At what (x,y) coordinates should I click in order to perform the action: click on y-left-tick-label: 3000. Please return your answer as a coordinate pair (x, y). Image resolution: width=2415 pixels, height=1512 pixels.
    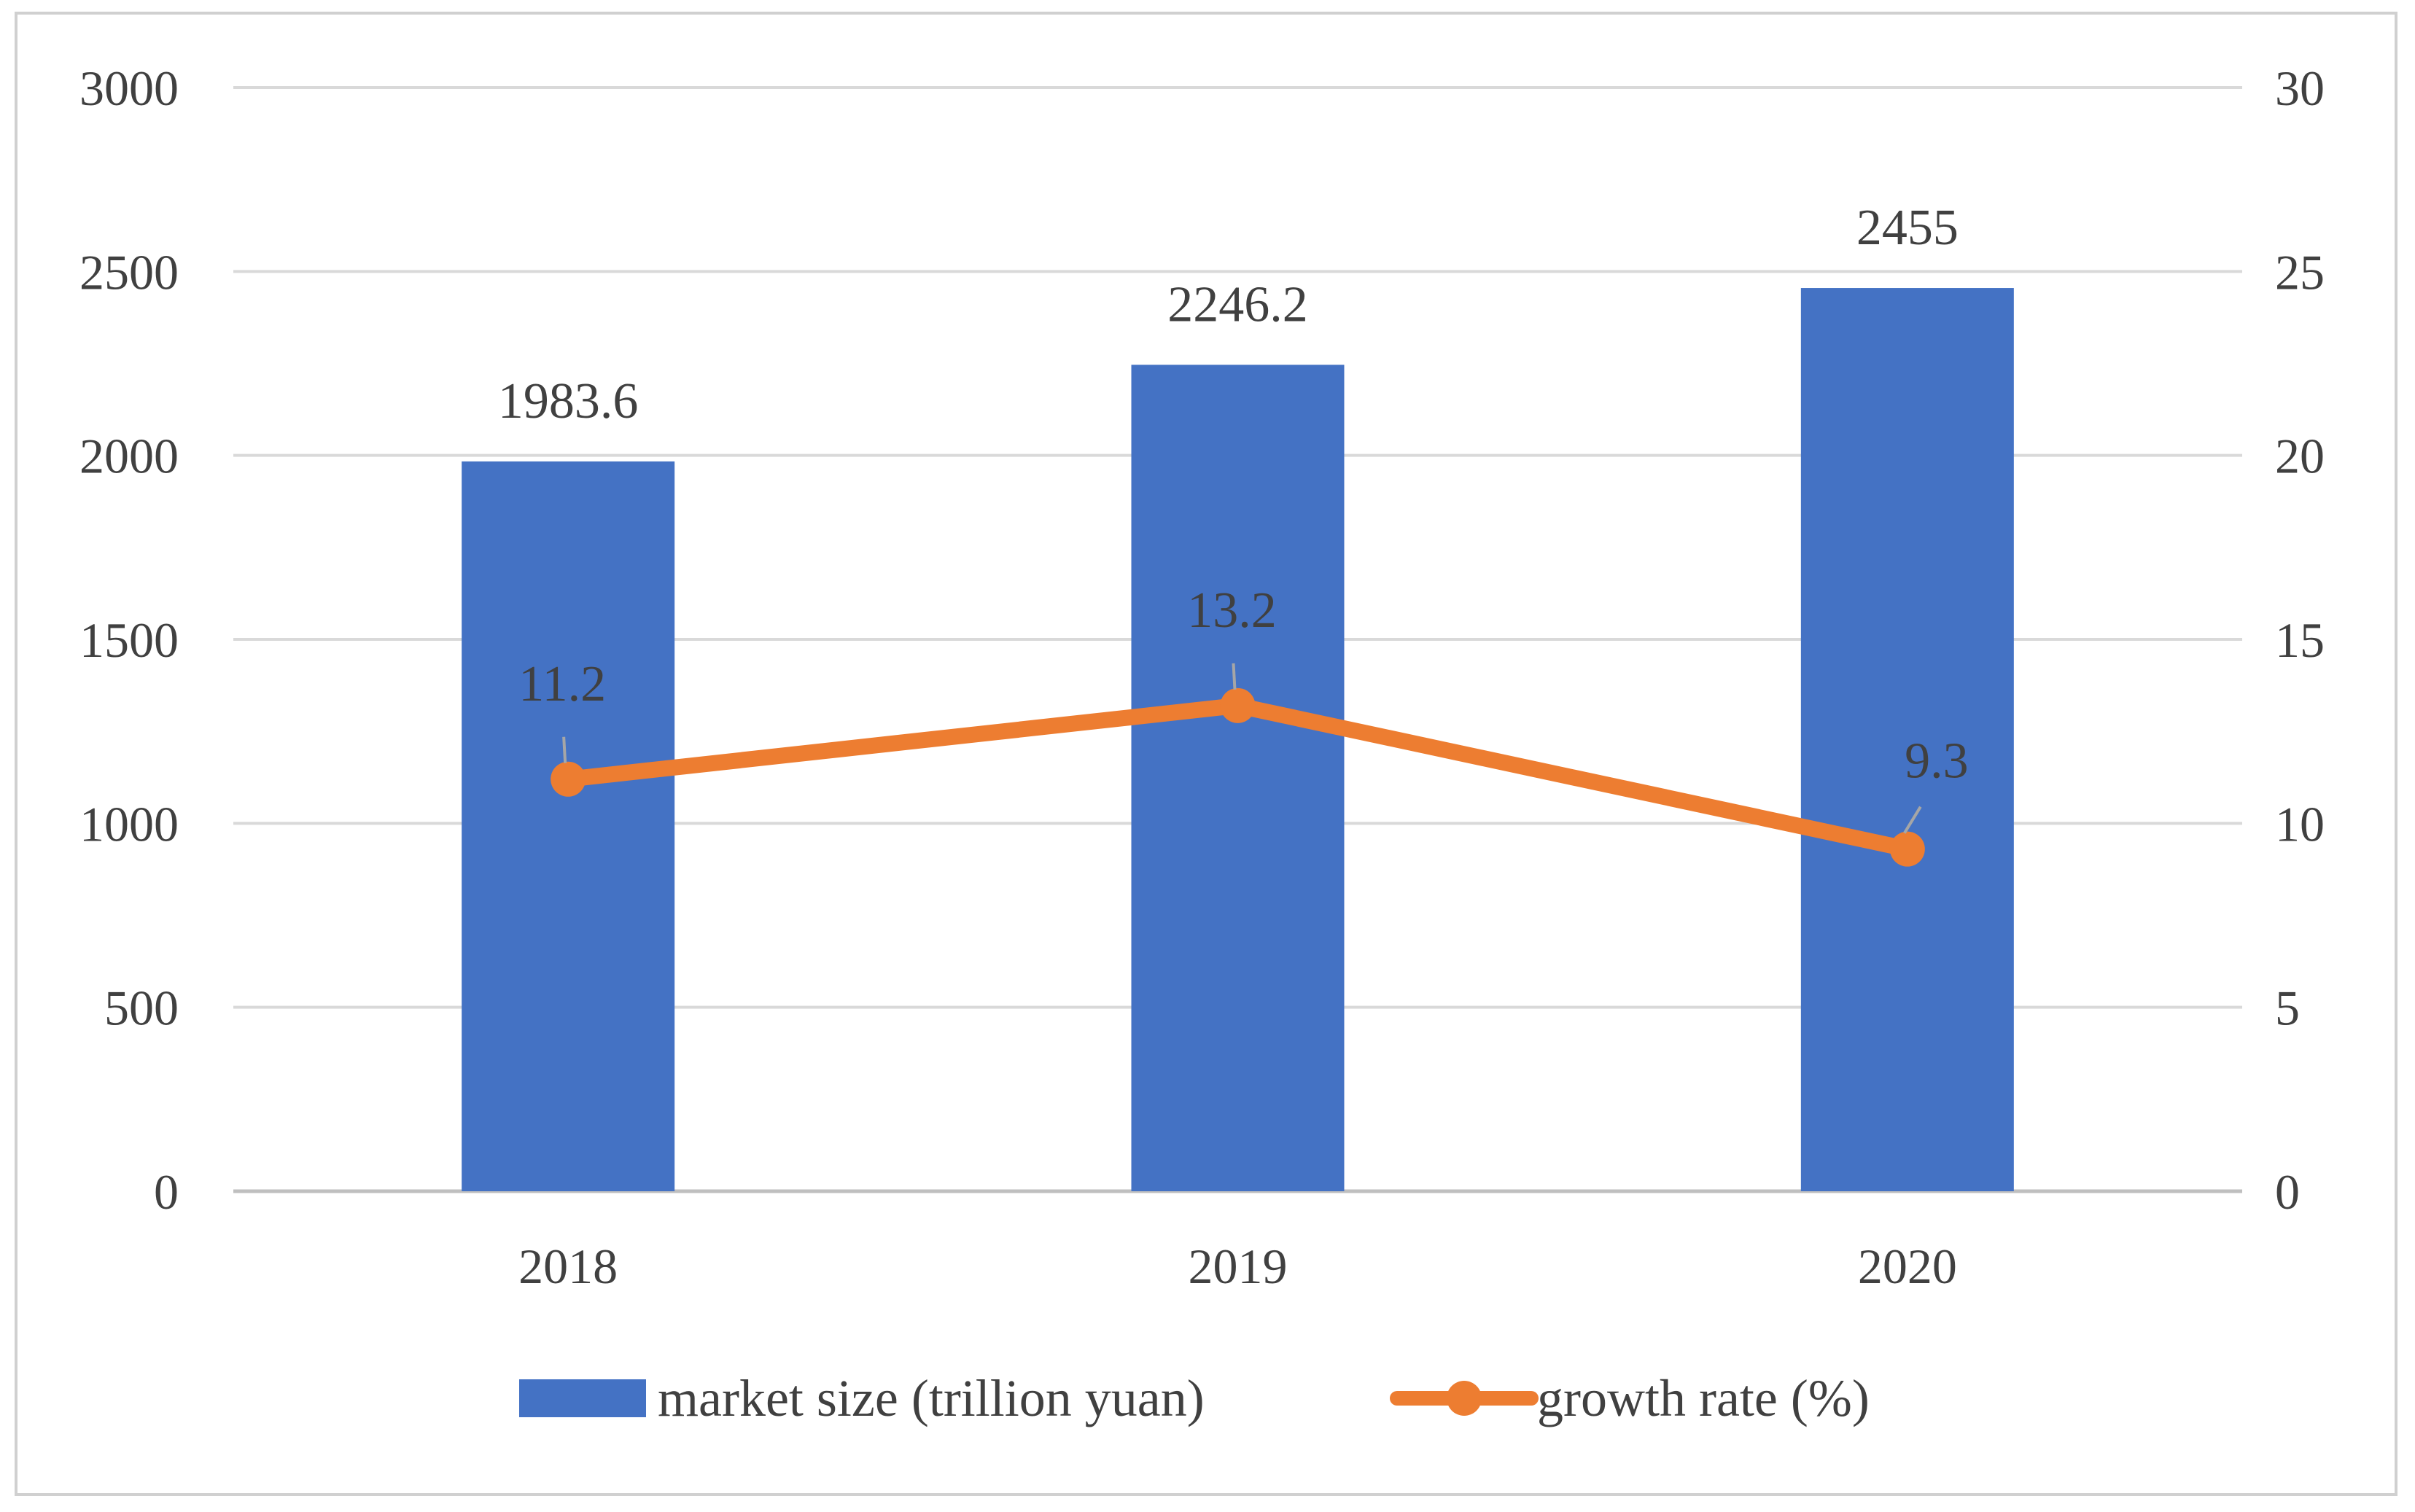
    Looking at the image, I should click on (129, 88).